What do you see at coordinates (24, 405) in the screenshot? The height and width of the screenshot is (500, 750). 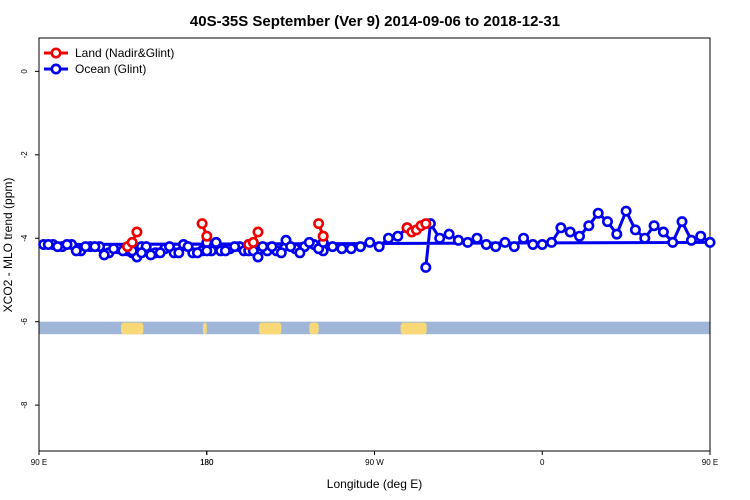 I see `y-tick-label: -8` at bounding box center [24, 405].